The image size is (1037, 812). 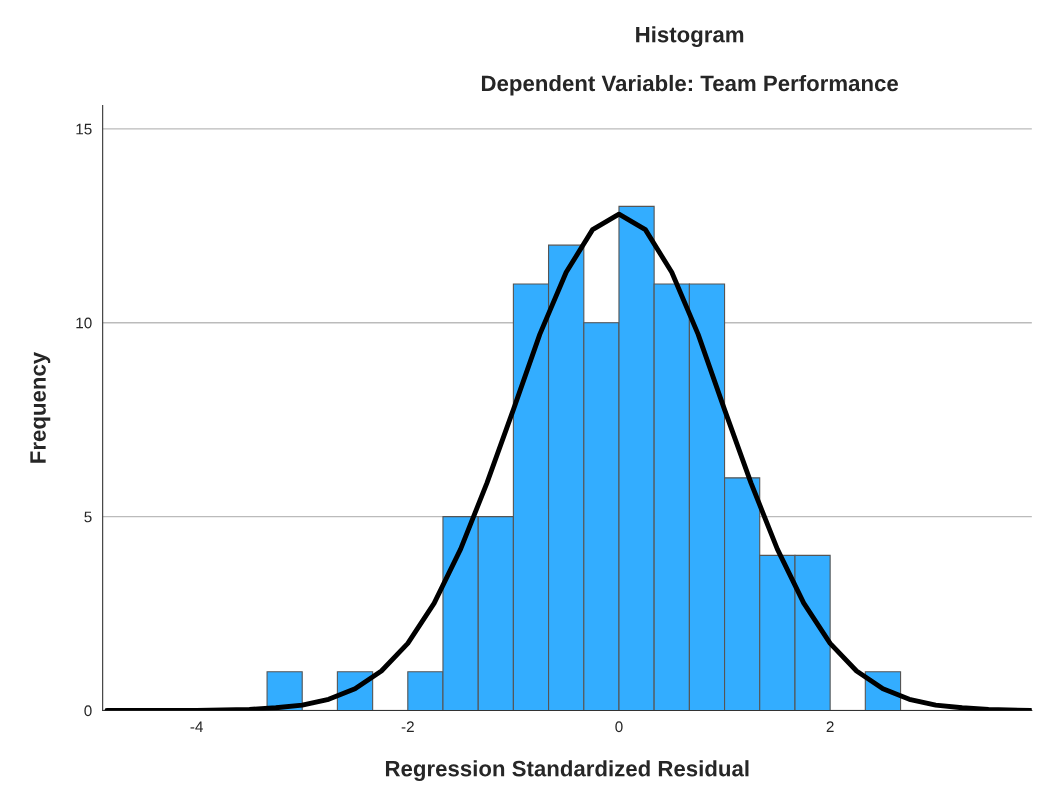 I want to click on y-axis-title: Frequency, so click(x=40, y=407).